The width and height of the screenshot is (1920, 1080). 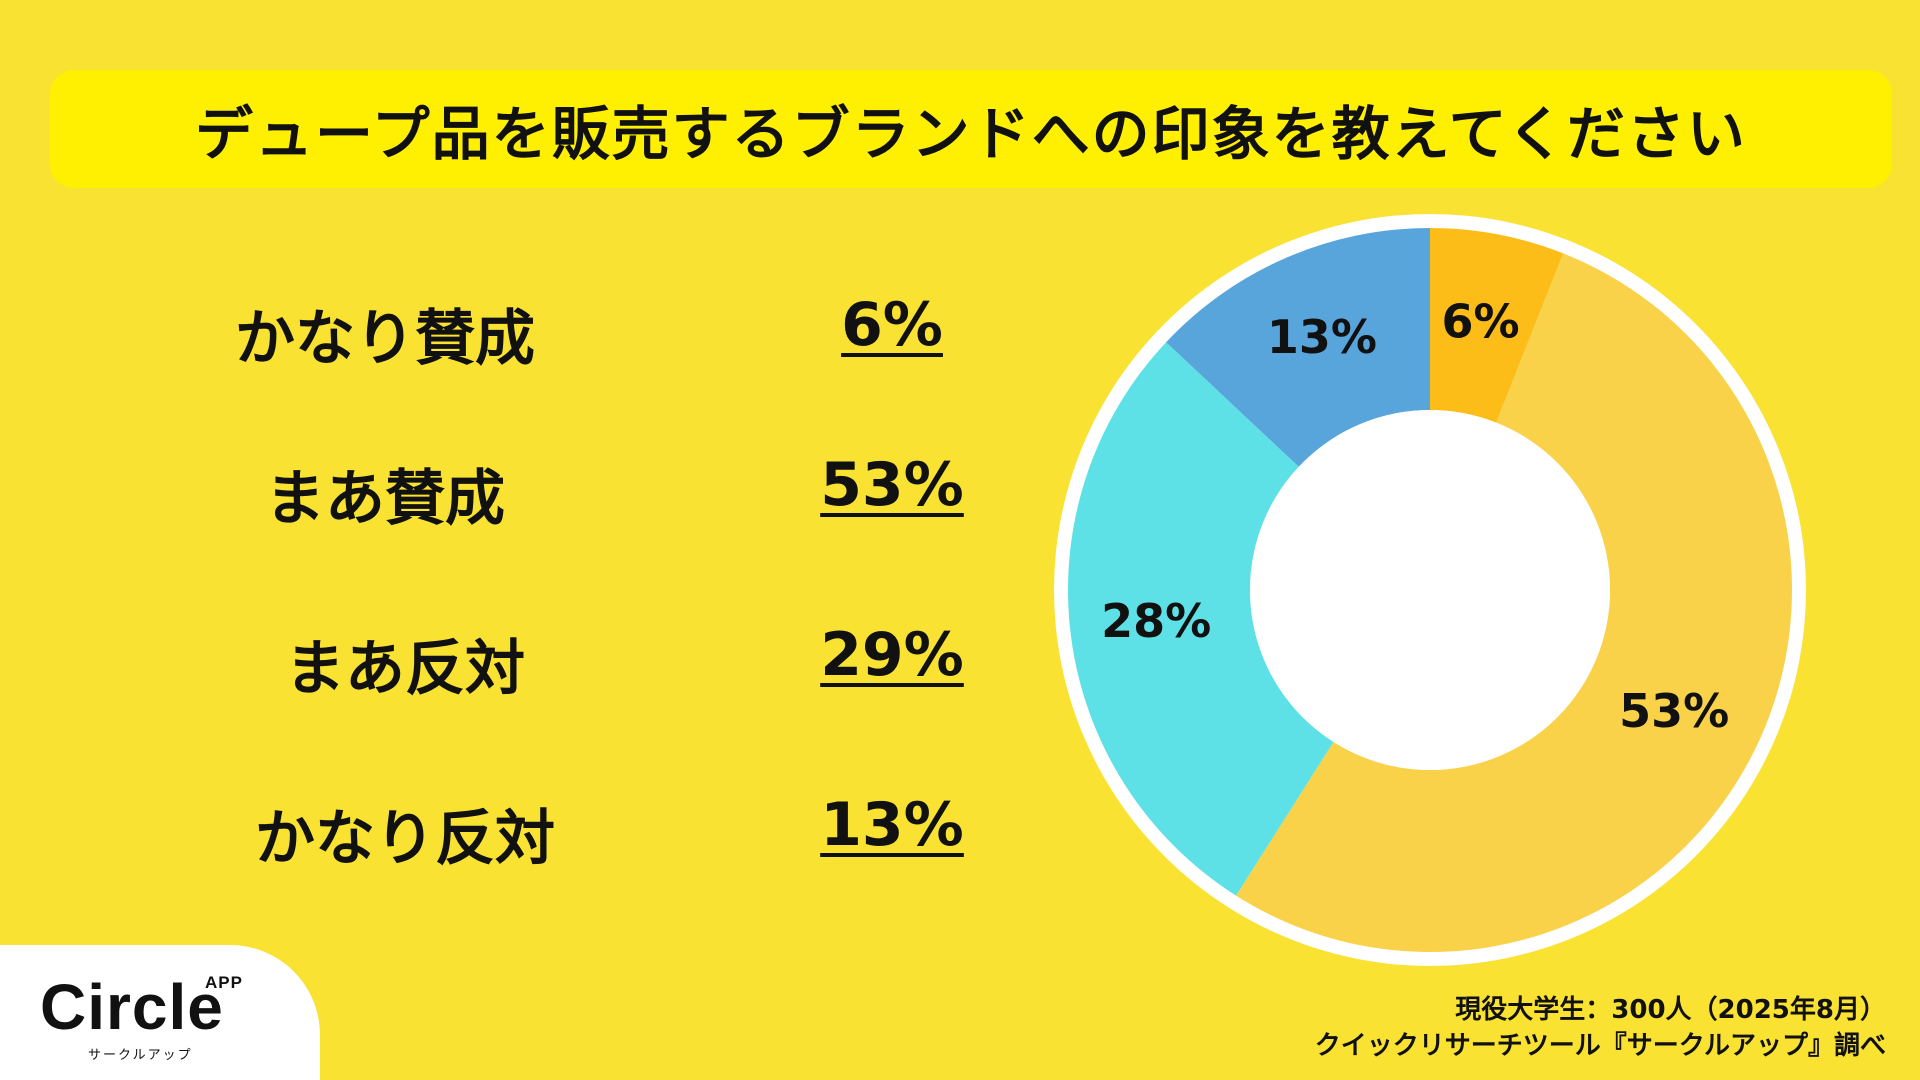 What do you see at coordinates (892, 825) in the screenshot?
I see `legend-value-kanari-hantai: 13%` at bounding box center [892, 825].